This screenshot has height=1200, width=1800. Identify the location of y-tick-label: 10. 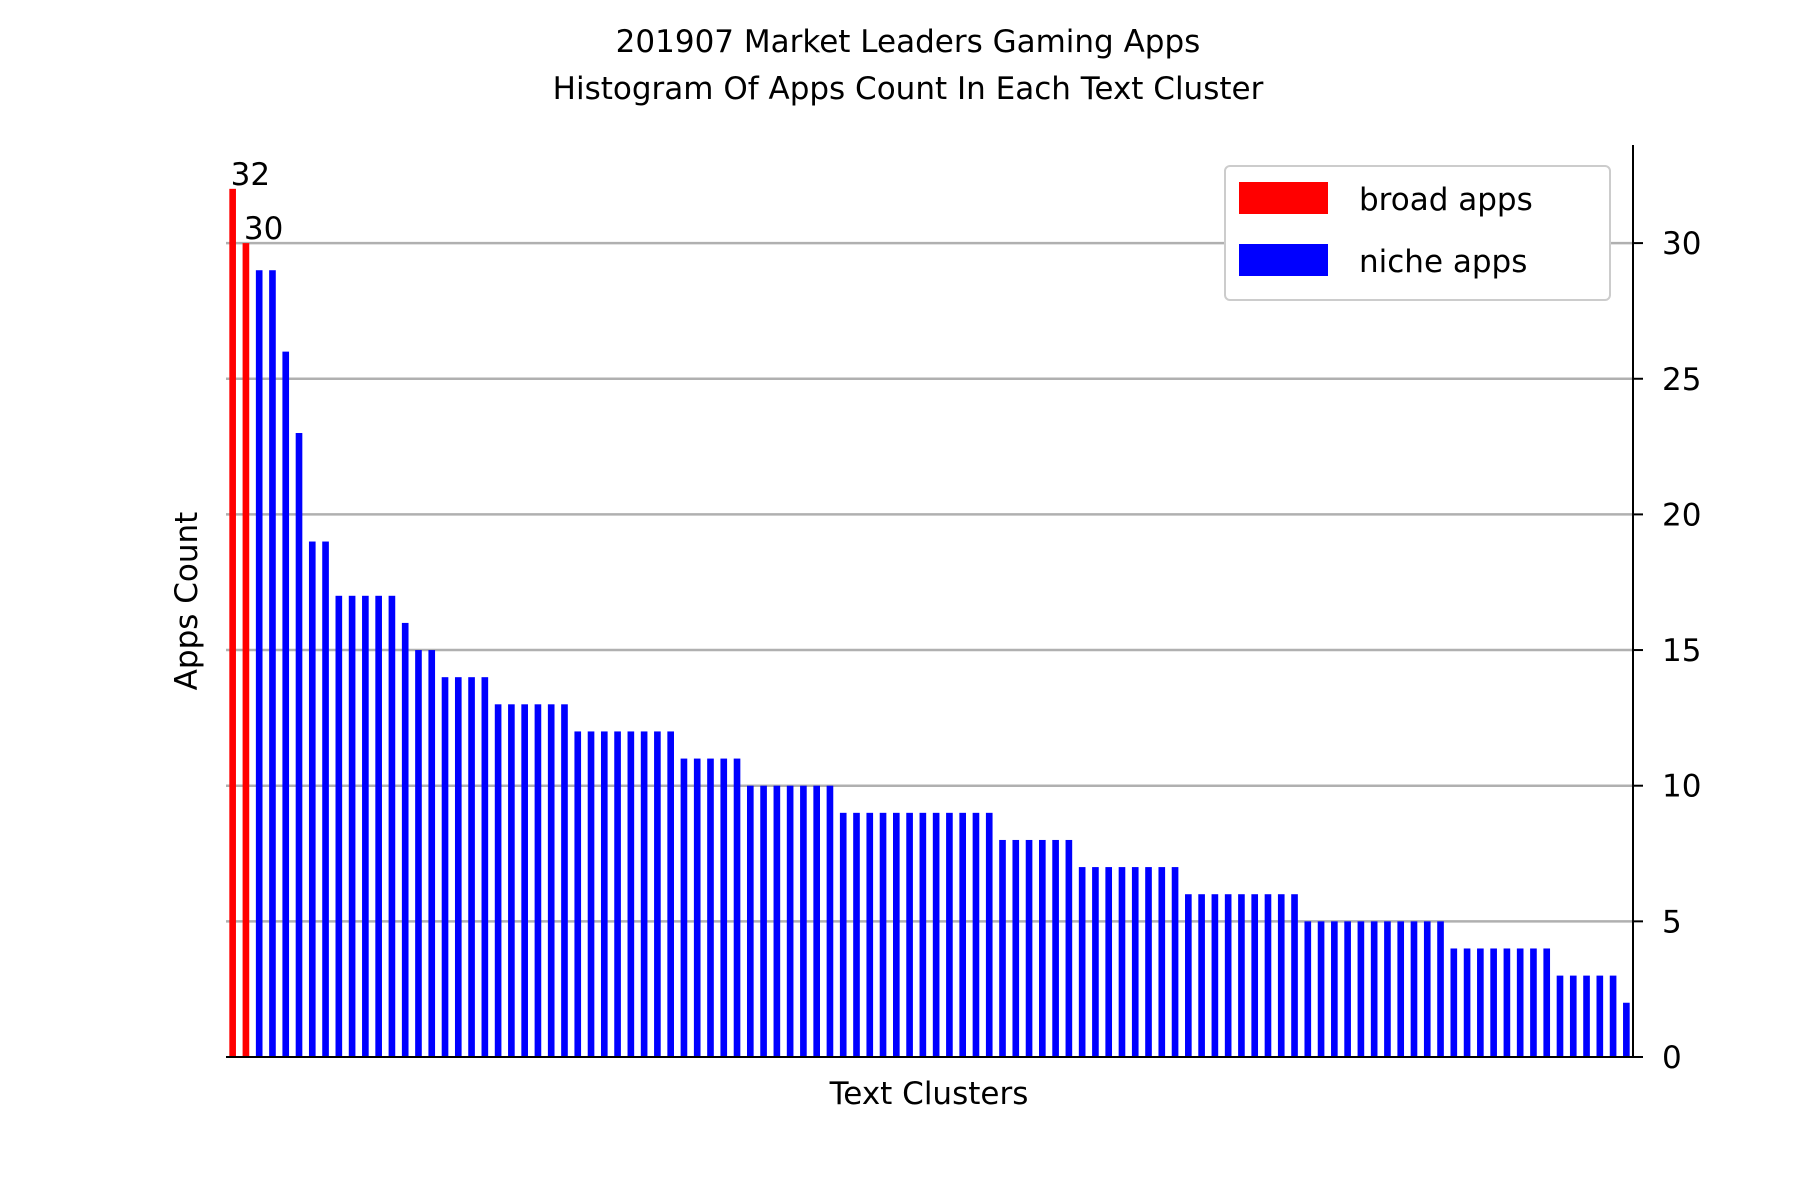
(1681, 787).